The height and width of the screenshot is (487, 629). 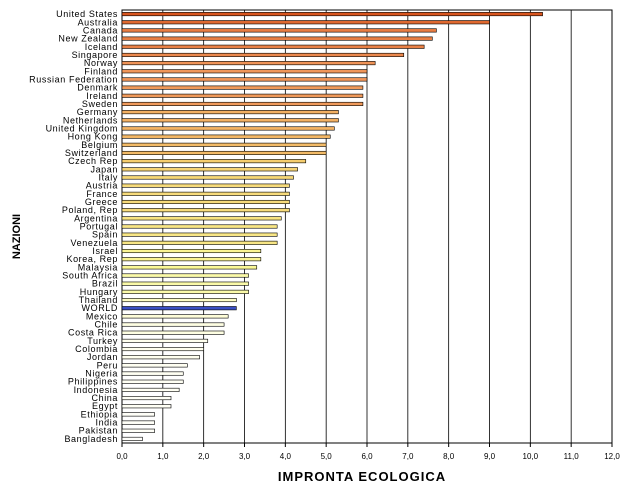 What do you see at coordinates (98, 22) in the screenshot?
I see `category-label: Australia` at bounding box center [98, 22].